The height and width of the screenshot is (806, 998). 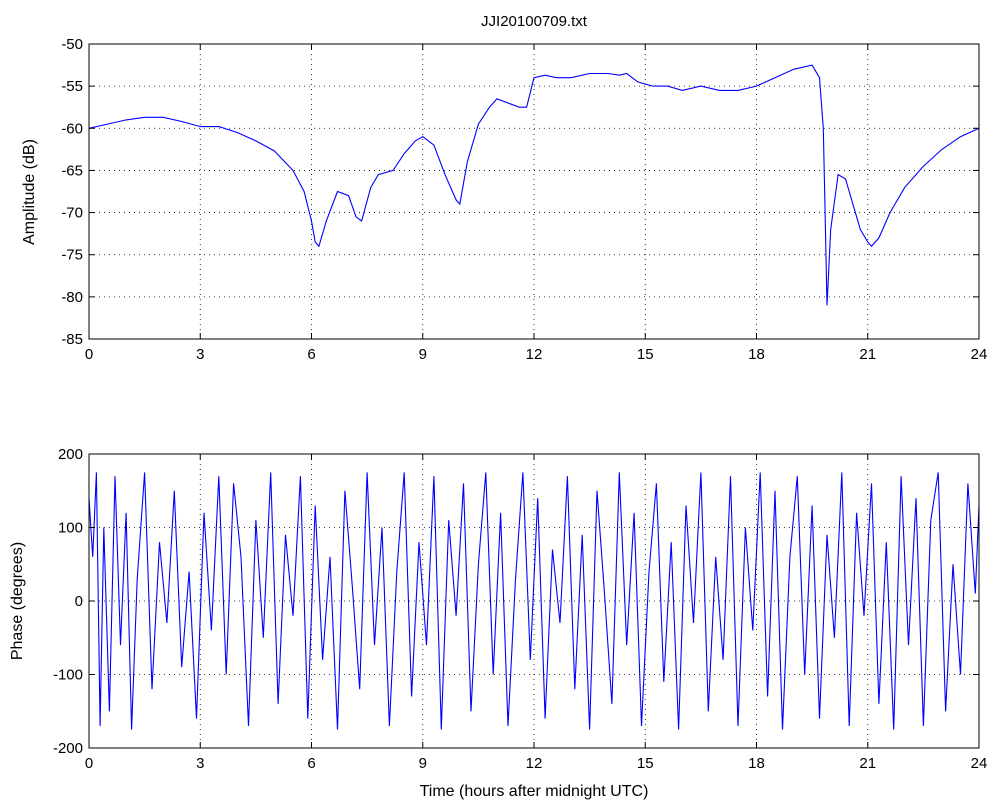 I want to click on chart-title: JJI20100709.txt, so click(x=534, y=21).